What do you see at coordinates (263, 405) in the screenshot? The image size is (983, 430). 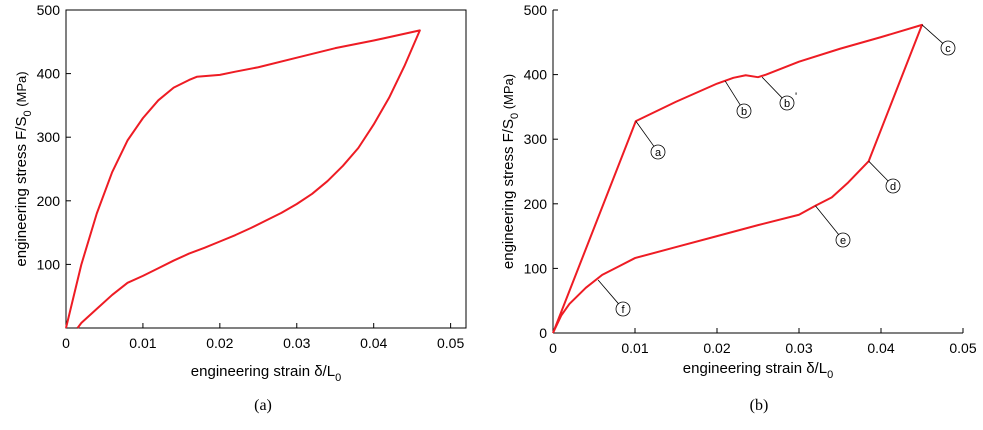 I see `caption-a: (a)` at bounding box center [263, 405].